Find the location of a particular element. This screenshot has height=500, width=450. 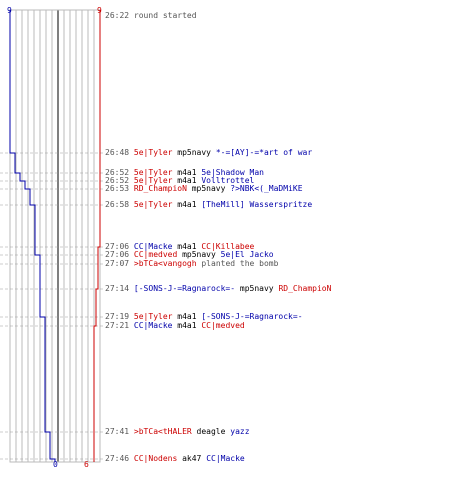

event-time: 26:53 is located at coordinates (117, 188).